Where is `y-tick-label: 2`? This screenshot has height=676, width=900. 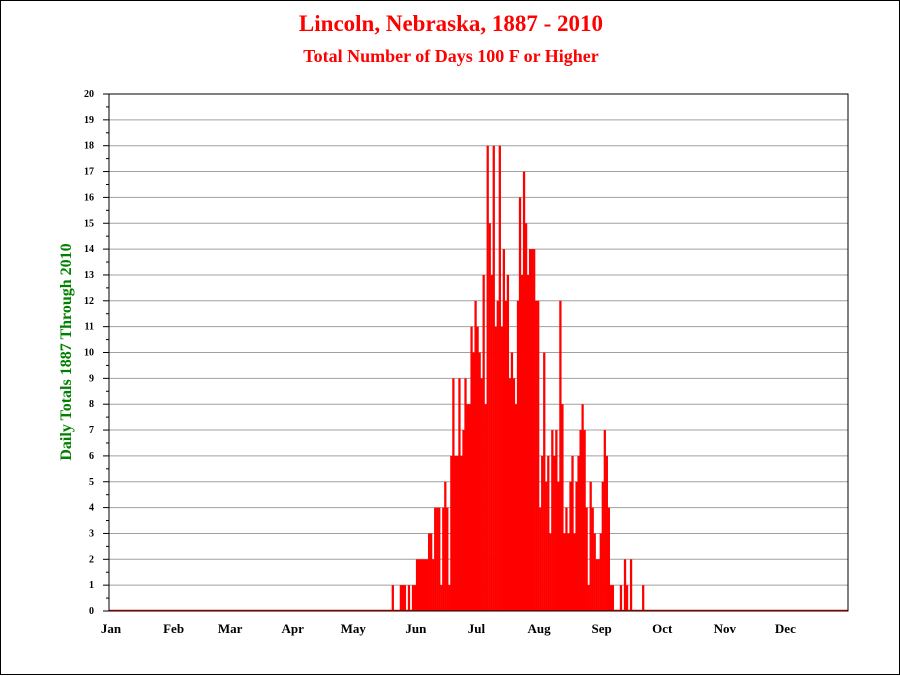 y-tick-label: 2 is located at coordinates (91, 559).